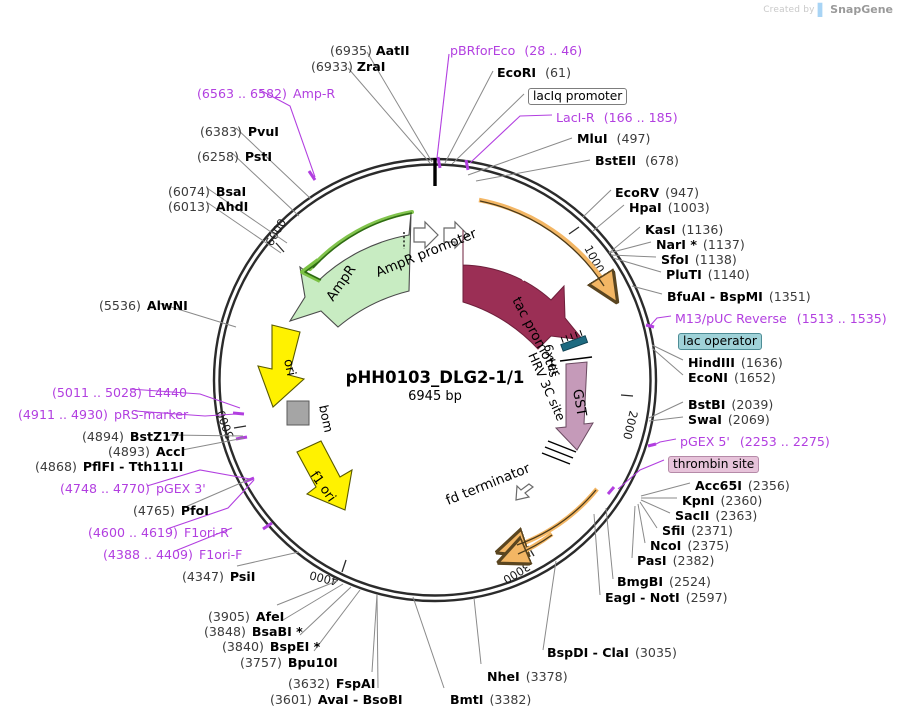 This screenshot has height=718, width=901. I want to click on enzyme-position: (2069), so click(748, 419).